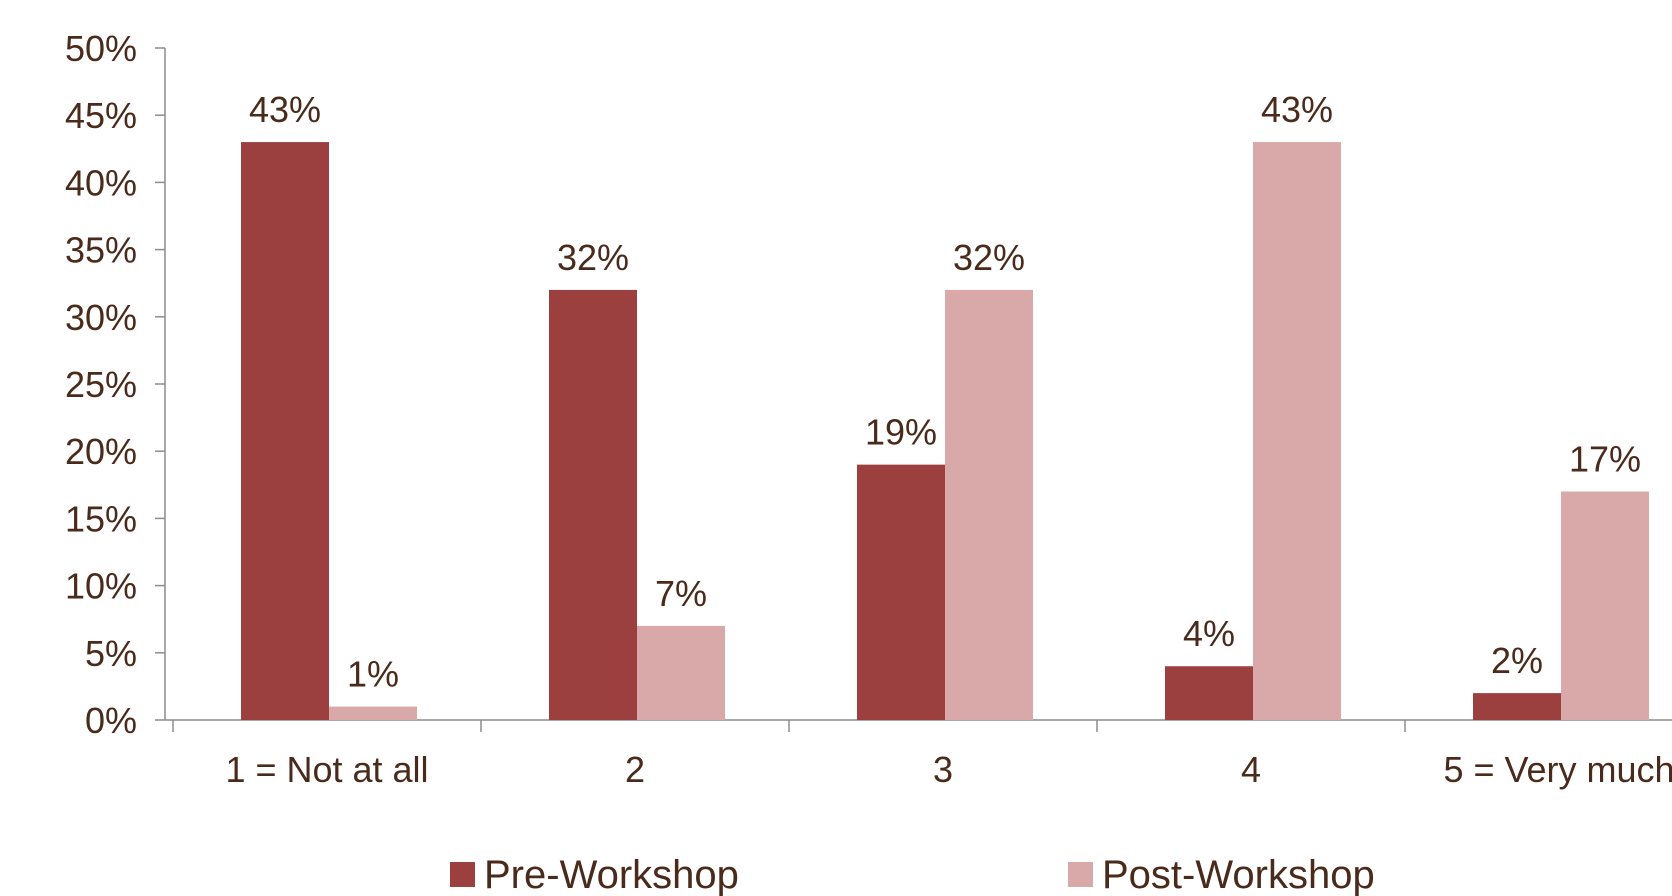  Describe the element at coordinates (1517, 660) in the screenshot. I see `data-label: 2%` at that location.